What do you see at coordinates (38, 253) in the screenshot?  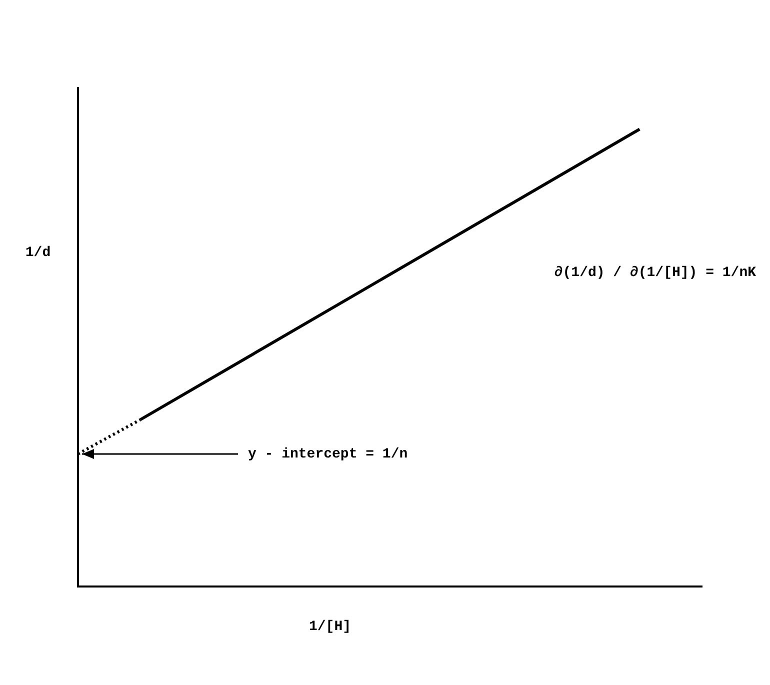 I see `y-axis-title: 1/d` at bounding box center [38, 253].